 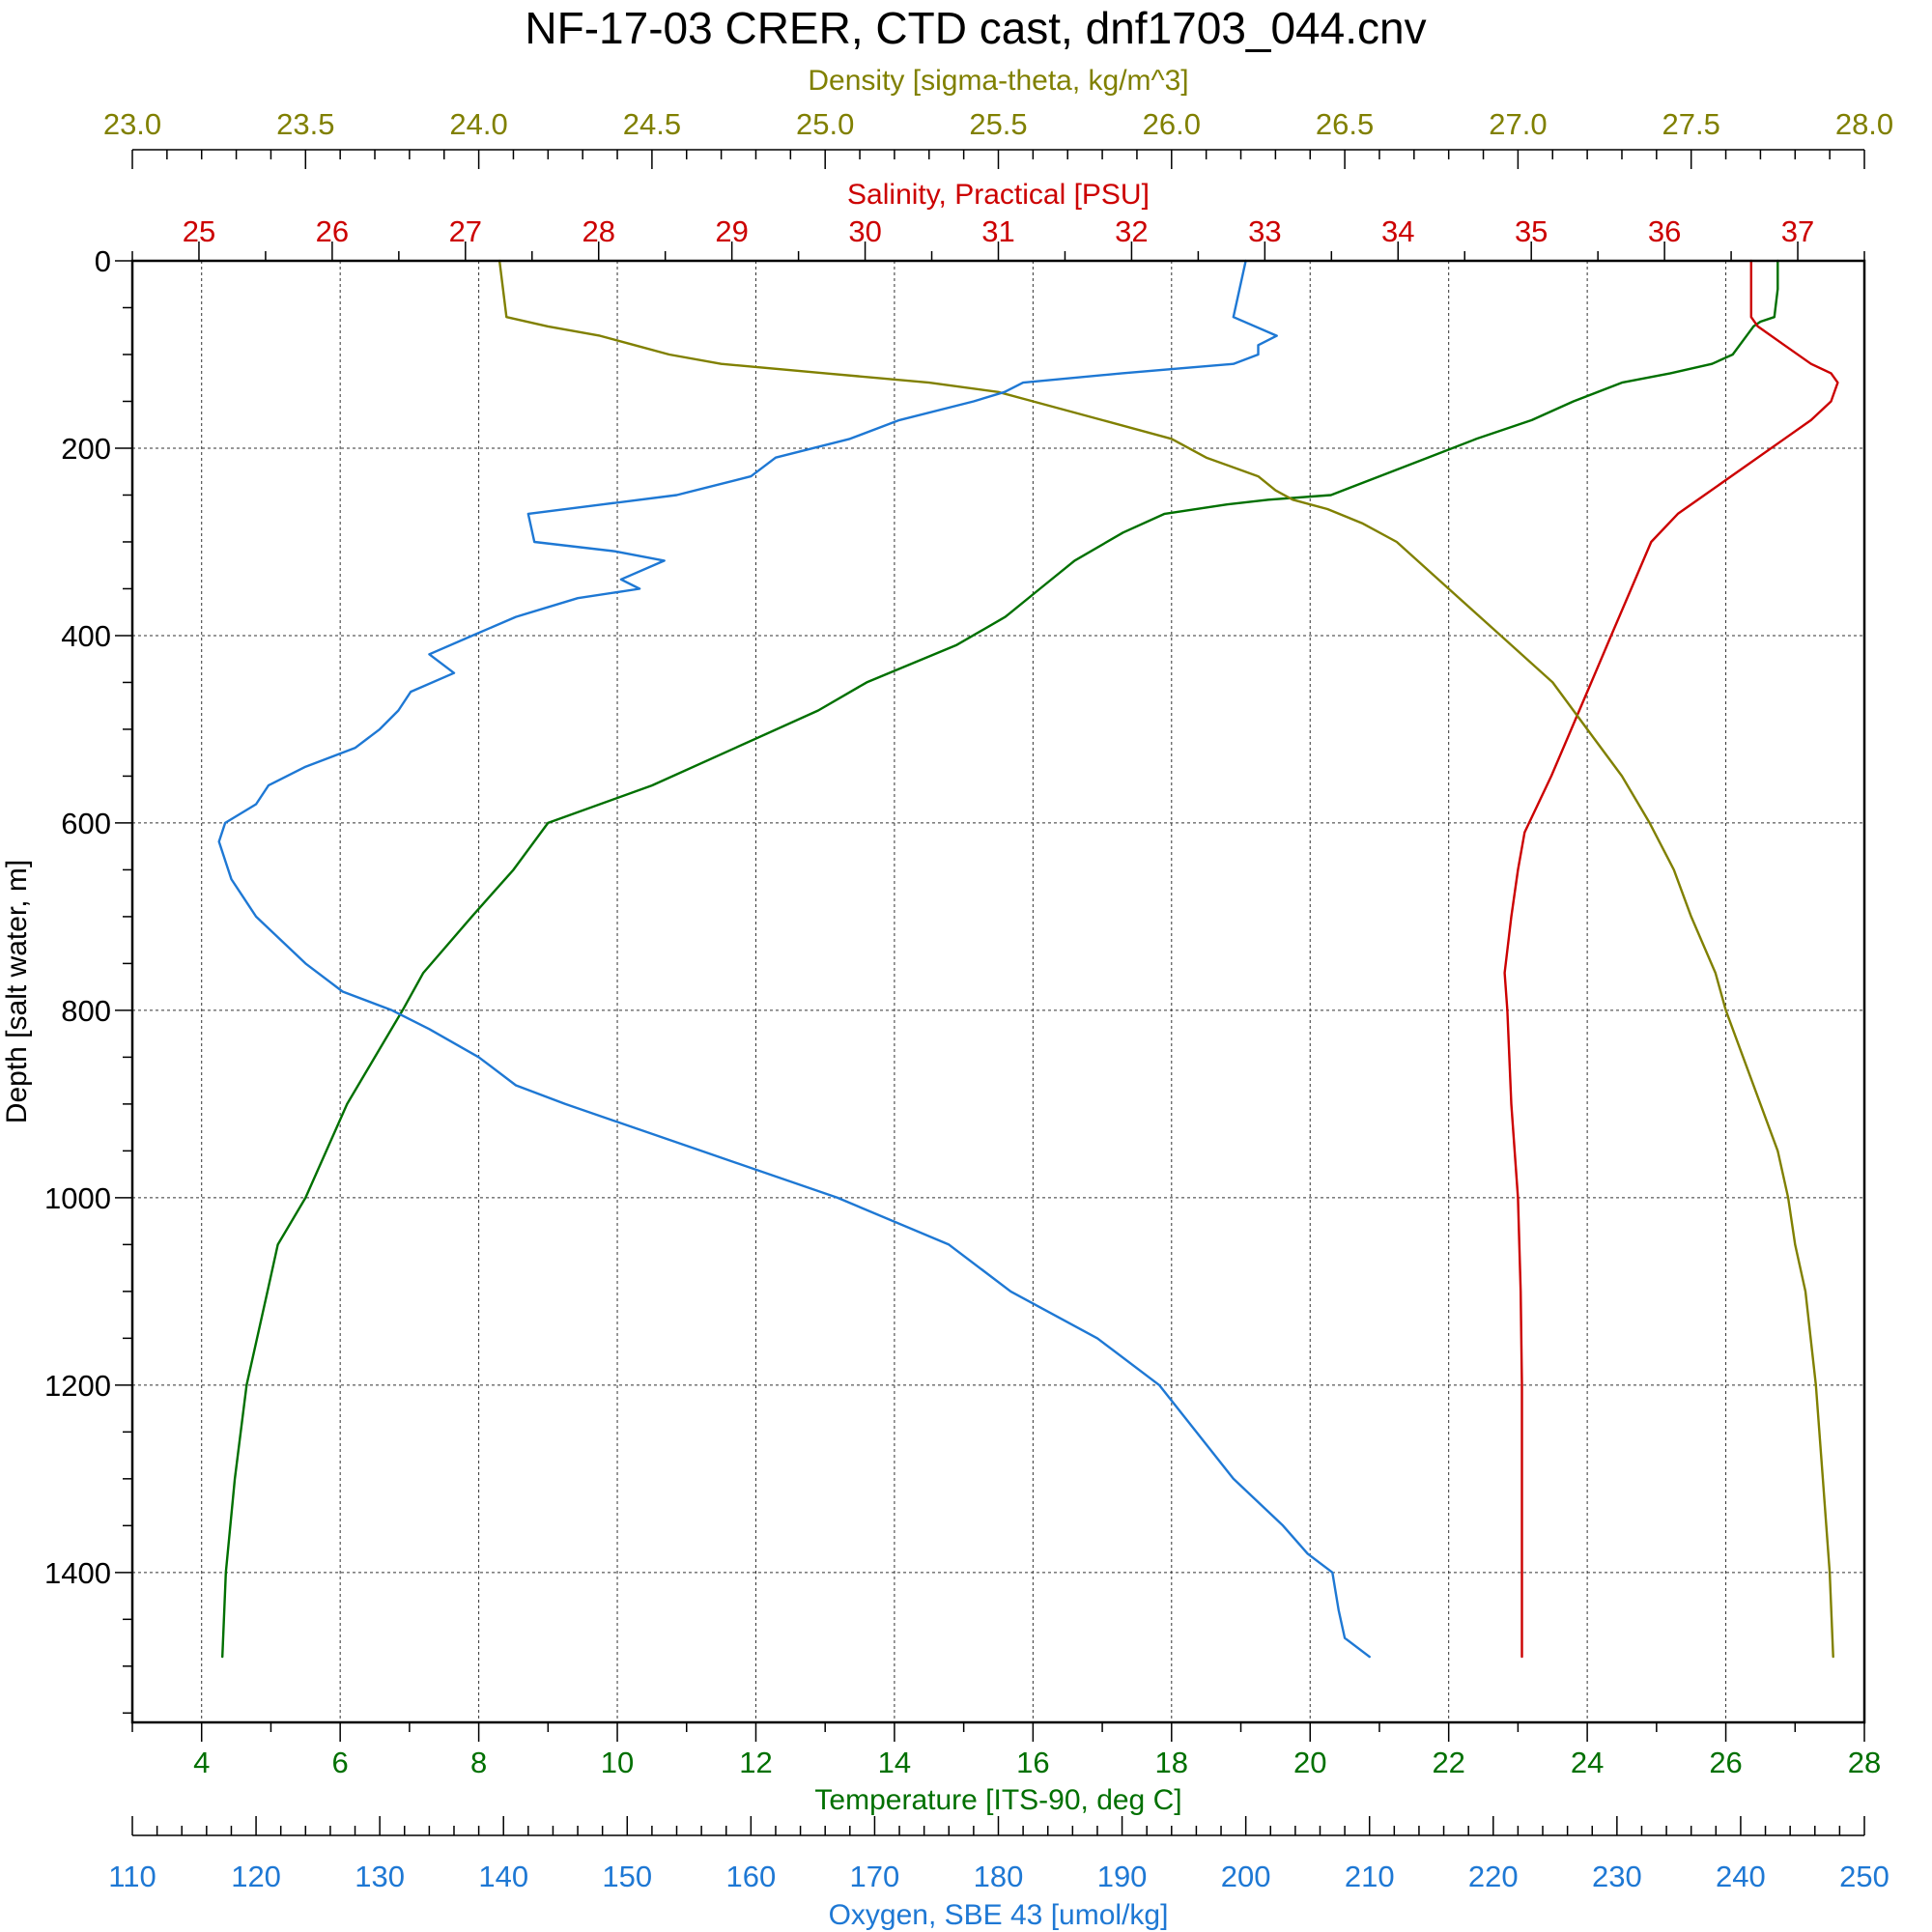 What do you see at coordinates (1671, 959) in the screenshot?
I see `salinity-profile-line` at bounding box center [1671, 959].